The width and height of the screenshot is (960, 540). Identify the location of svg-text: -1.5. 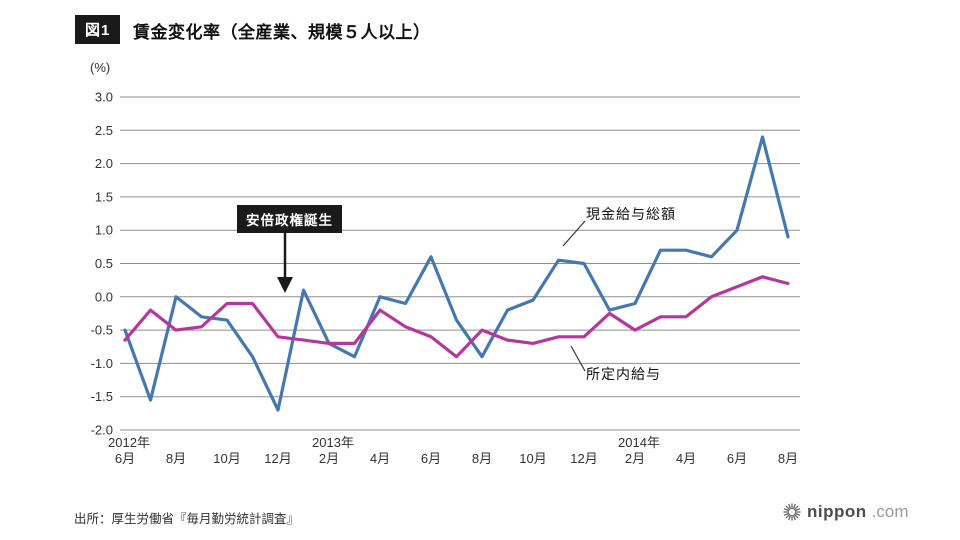
(102, 396).